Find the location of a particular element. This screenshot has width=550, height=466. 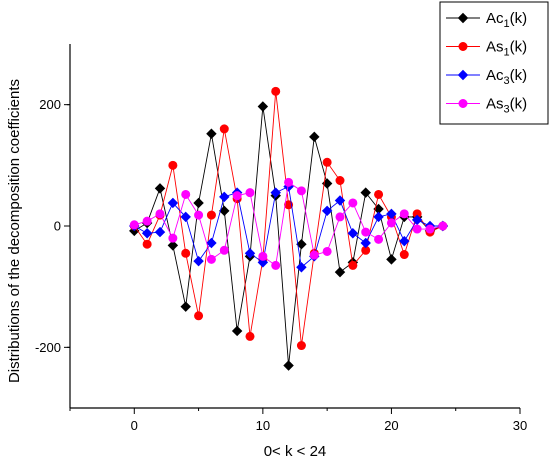

series-as3 is located at coordinates (288, 223).